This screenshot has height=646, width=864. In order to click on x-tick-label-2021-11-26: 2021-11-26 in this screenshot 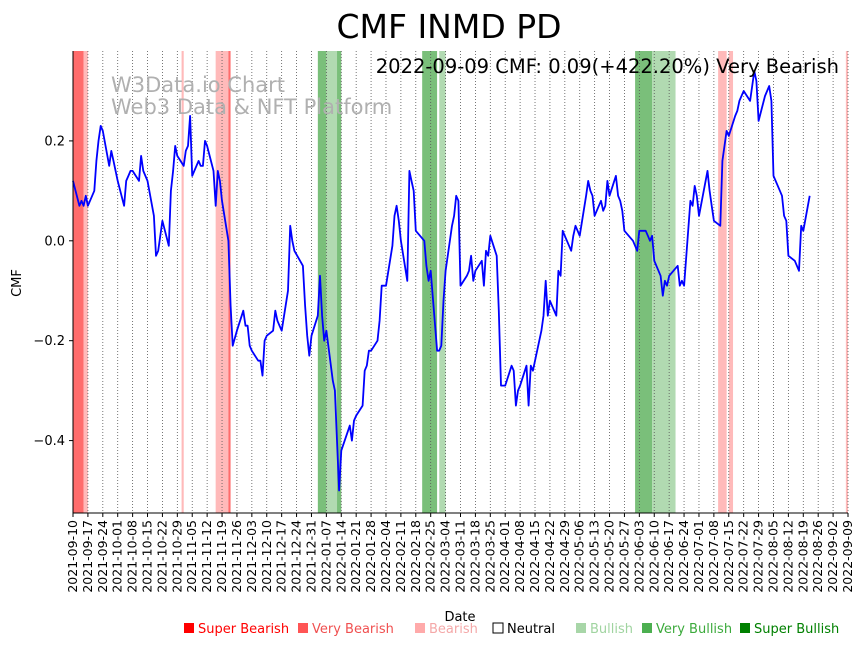, I will do `click(236, 556)`.